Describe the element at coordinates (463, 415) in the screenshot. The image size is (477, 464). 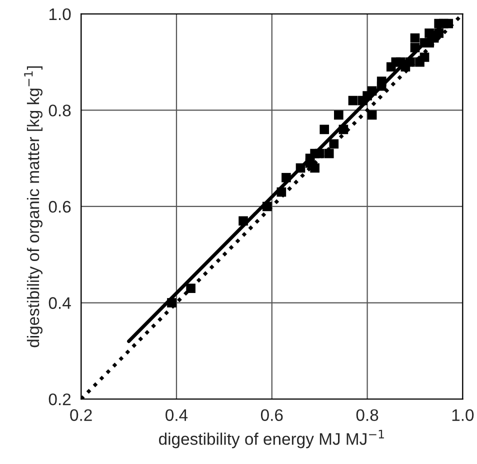
I see `x-tick-label: 1.0` at that location.